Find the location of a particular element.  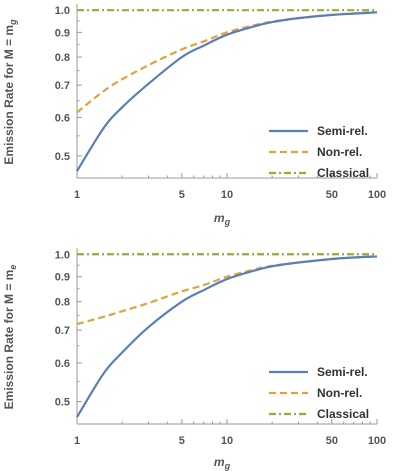

y-axis-label: Emission Rate for M = mg is located at coordinates (10, 92).